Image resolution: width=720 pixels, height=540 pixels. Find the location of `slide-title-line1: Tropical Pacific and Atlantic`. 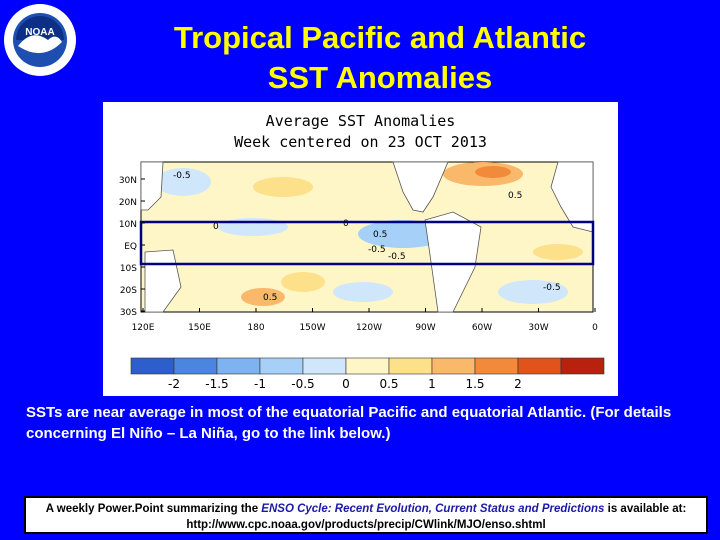

slide-title-line1: Tropical Pacific and Atlantic is located at coordinates (380, 37).